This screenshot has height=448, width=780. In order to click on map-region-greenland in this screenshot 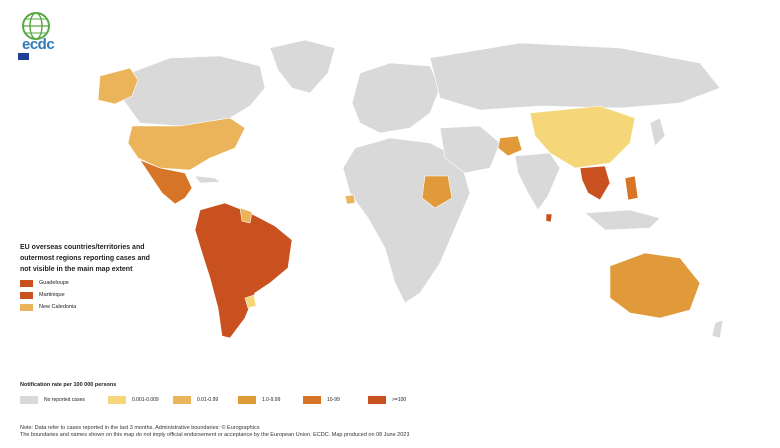, I will do `click(302, 66)`.